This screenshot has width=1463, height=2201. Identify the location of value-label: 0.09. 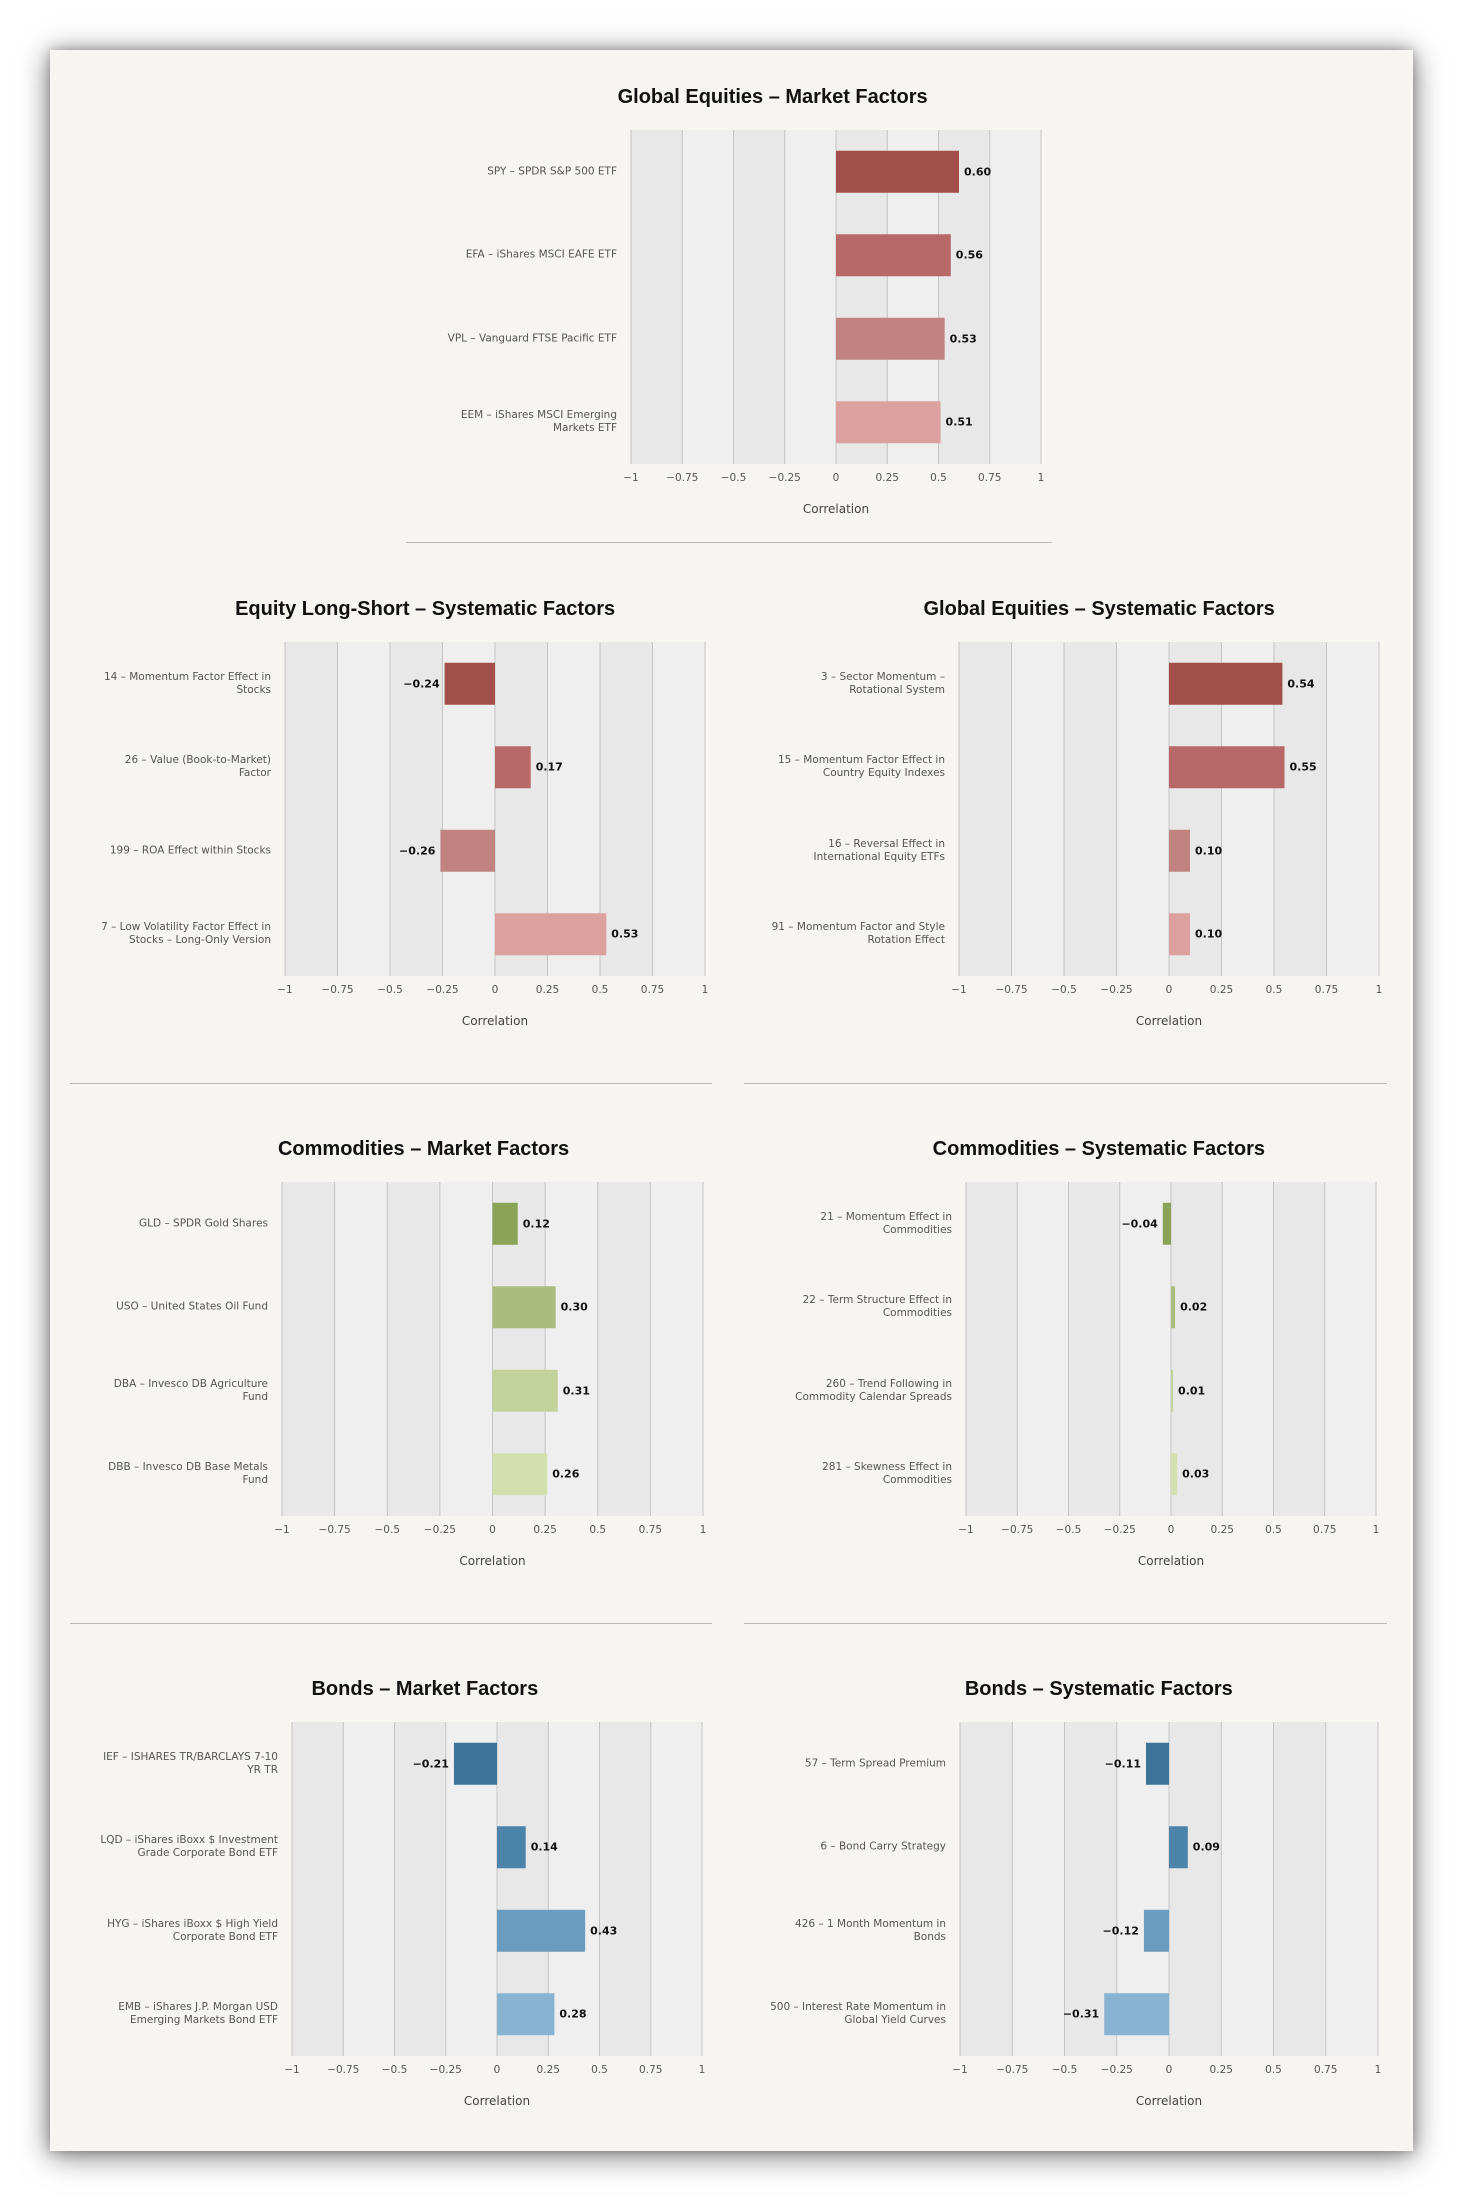
(1206, 1847).